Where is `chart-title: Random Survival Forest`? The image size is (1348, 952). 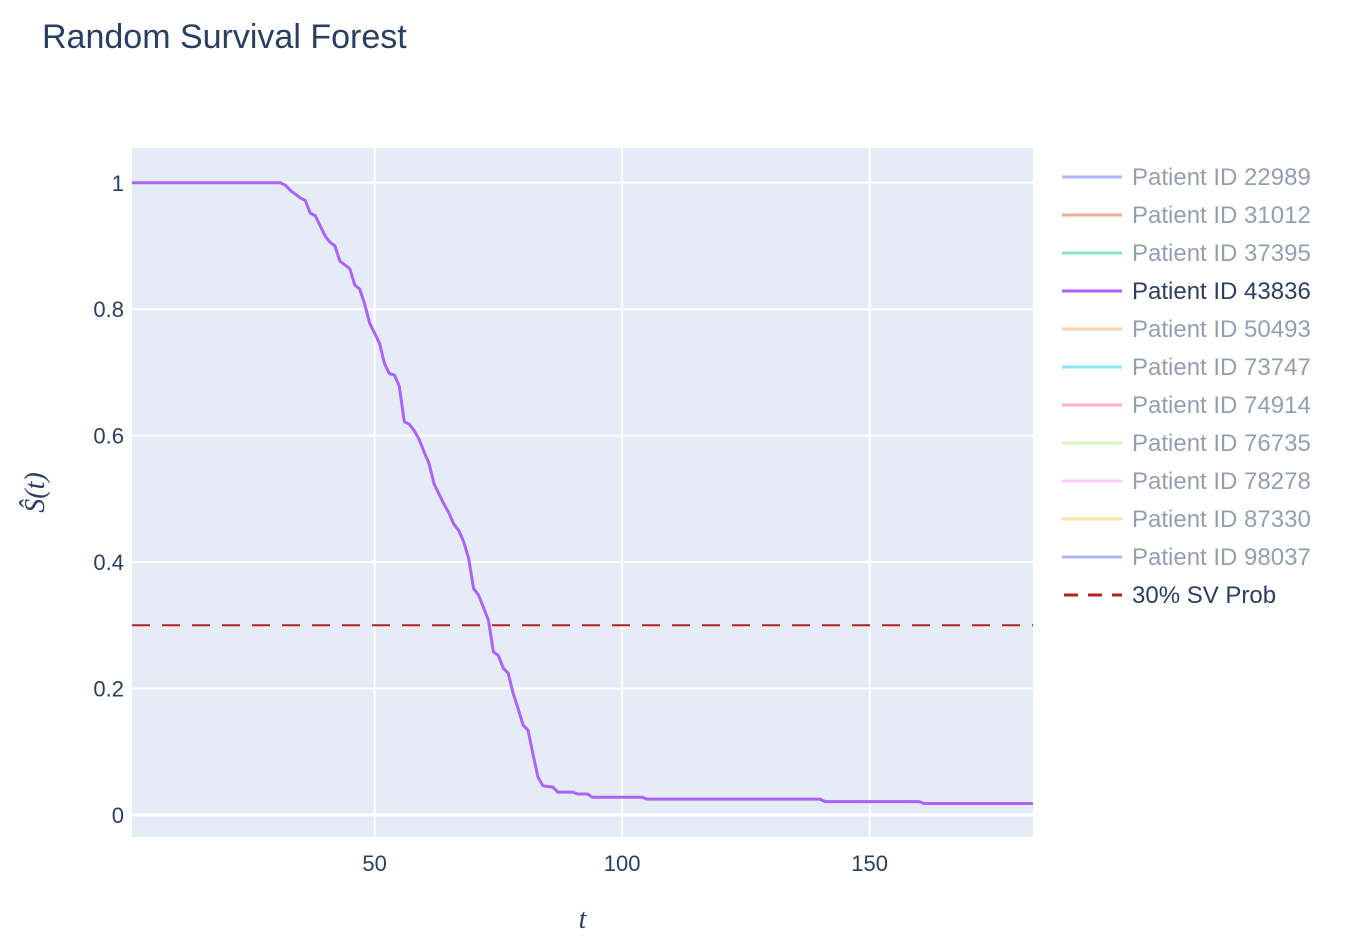 chart-title: Random Survival Forest is located at coordinates (224, 37).